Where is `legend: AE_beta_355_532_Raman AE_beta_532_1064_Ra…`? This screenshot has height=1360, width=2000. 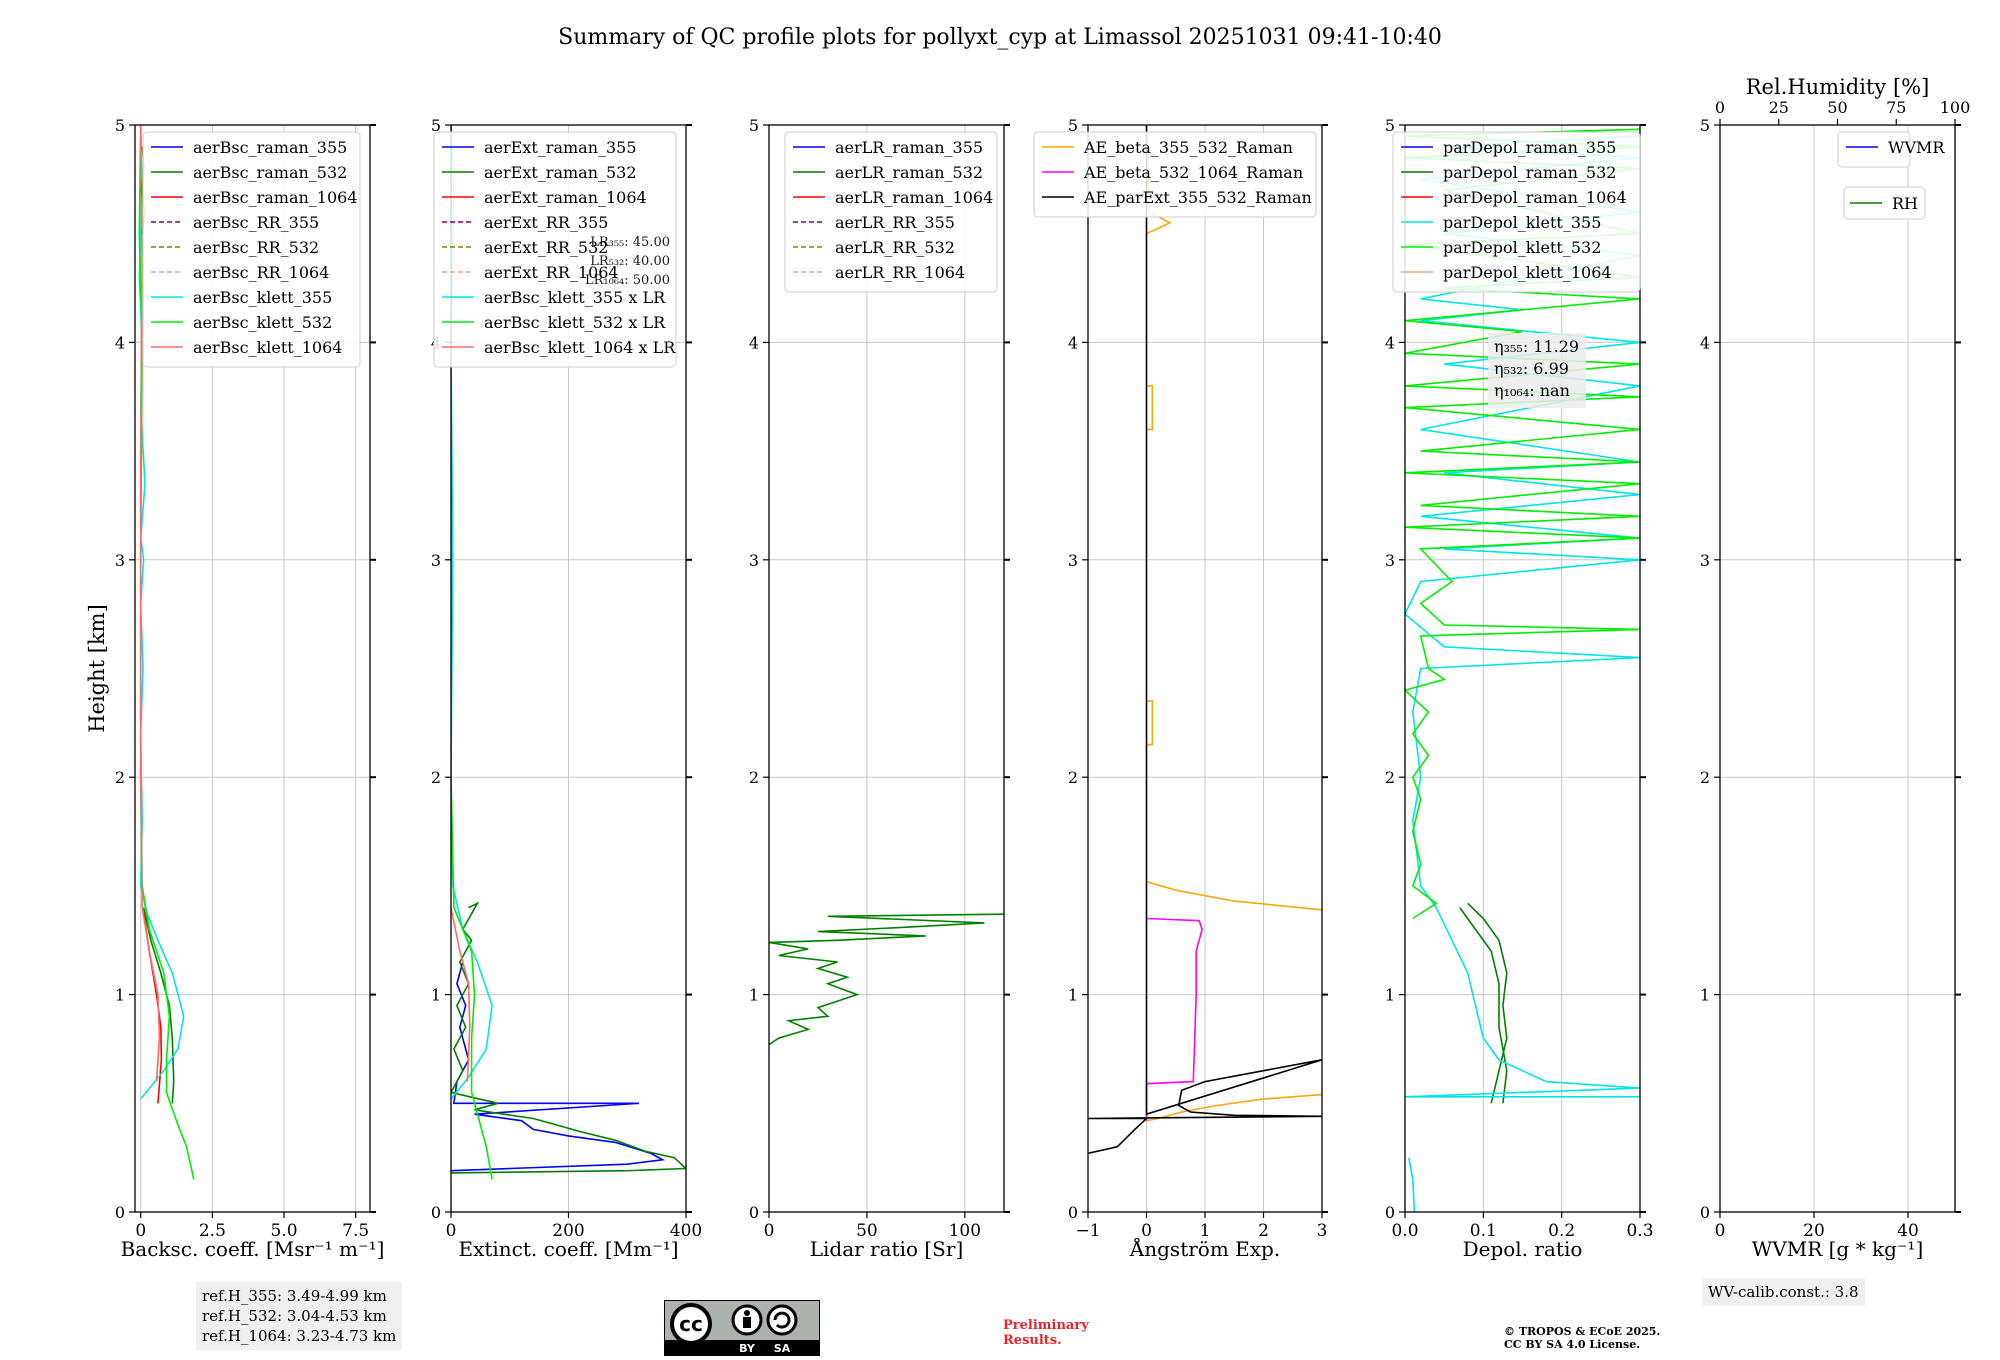
legend: AE_beta_355_532_Raman AE_beta_532_1064_Ra… is located at coordinates (1175, 174).